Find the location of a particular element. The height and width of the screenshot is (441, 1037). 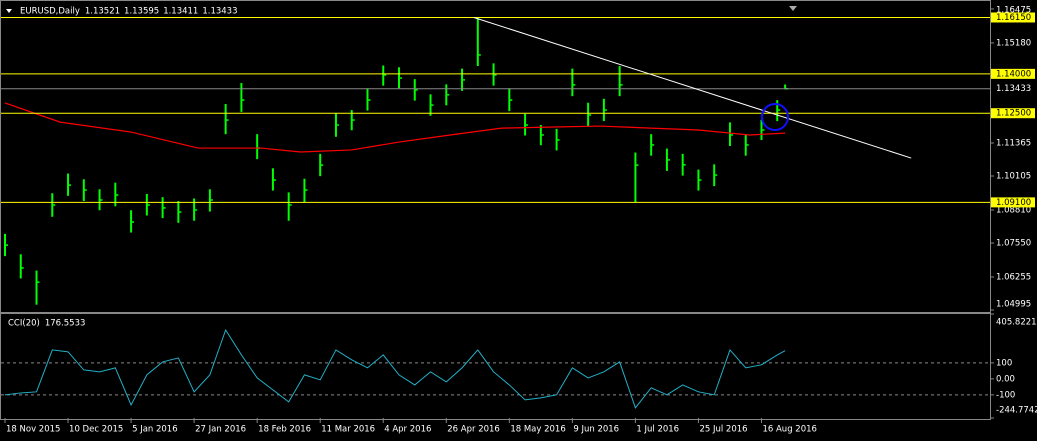

level-label: 1.09100 is located at coordinates (1013, 203).